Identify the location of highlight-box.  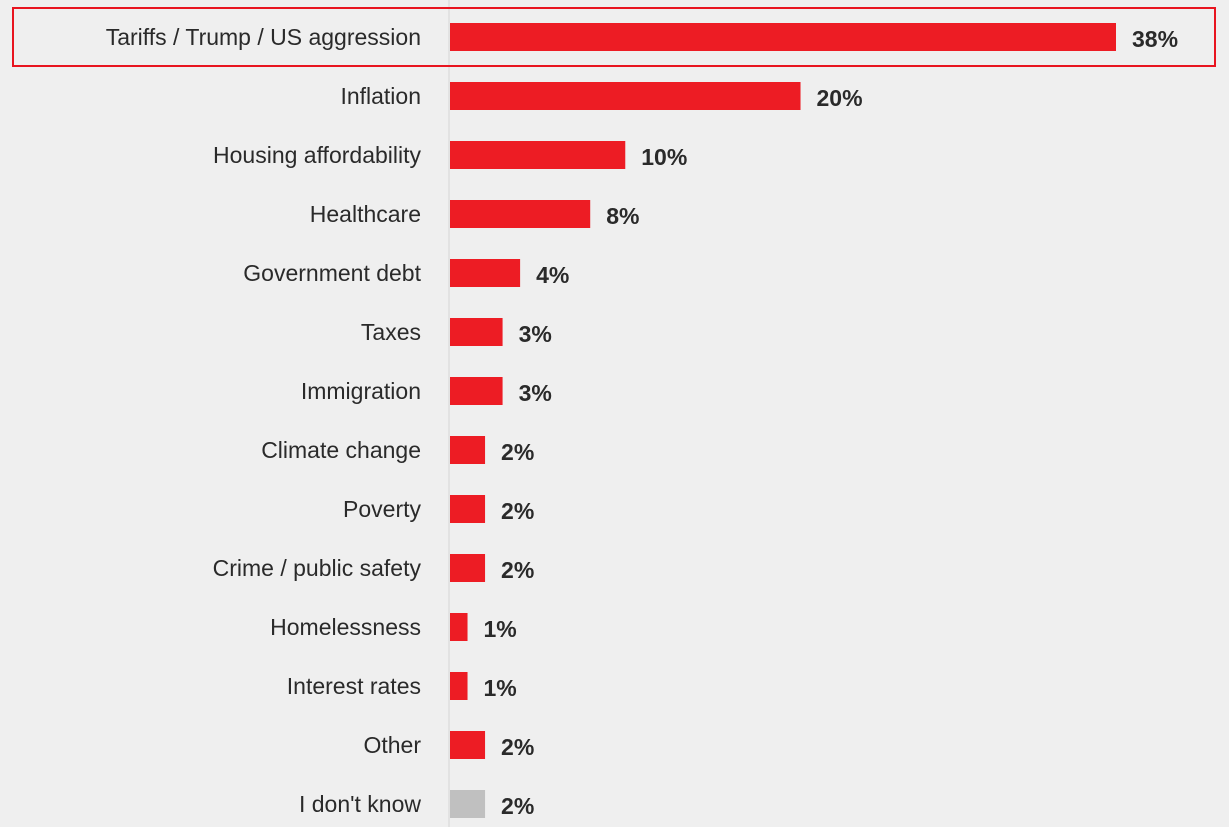
(614, 37).